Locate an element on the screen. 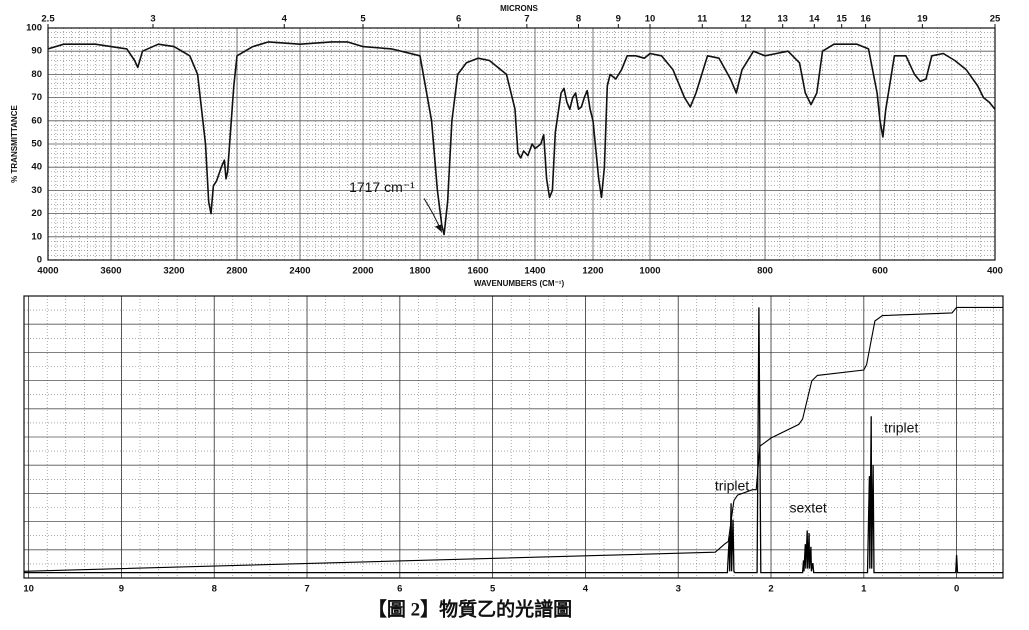  x-tick-label: 800 is located at coordinates (765, 271).